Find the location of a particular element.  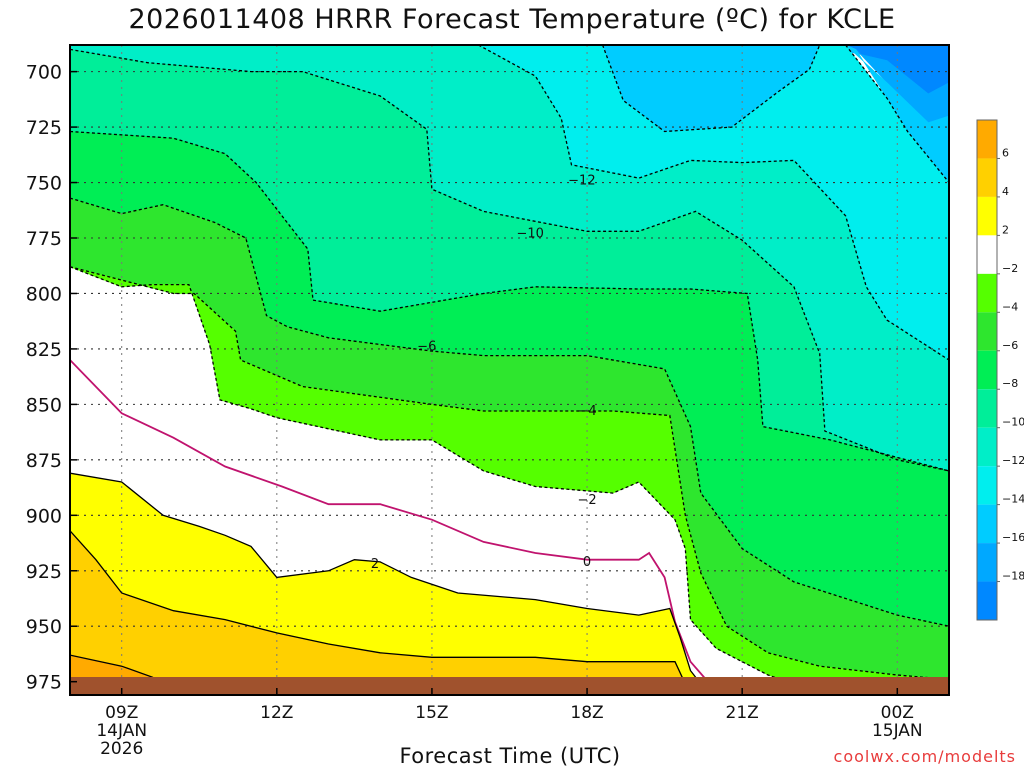

y-tick-label-900: 900 is located at coordinates (44, 516).